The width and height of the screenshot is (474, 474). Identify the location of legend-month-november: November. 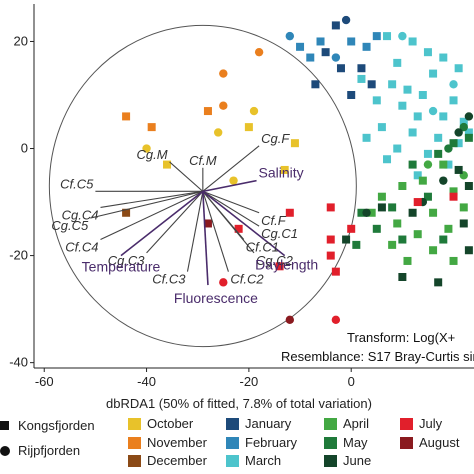
(167, 442).